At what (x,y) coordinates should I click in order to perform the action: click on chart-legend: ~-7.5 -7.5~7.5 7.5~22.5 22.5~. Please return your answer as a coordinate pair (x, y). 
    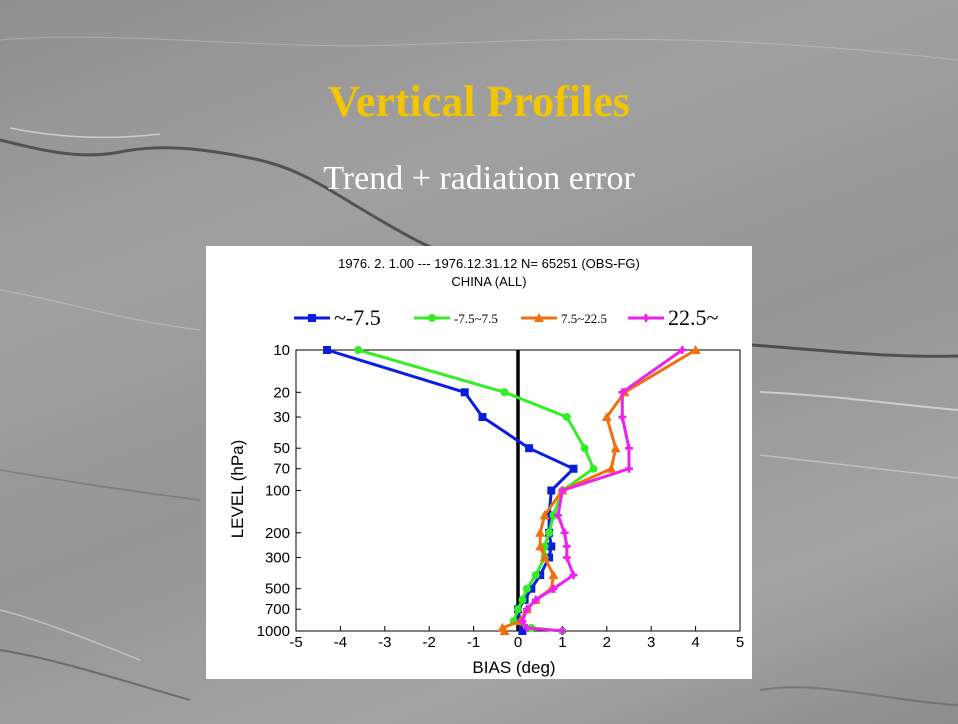
    Looking at the image, I should click on (506, 317).